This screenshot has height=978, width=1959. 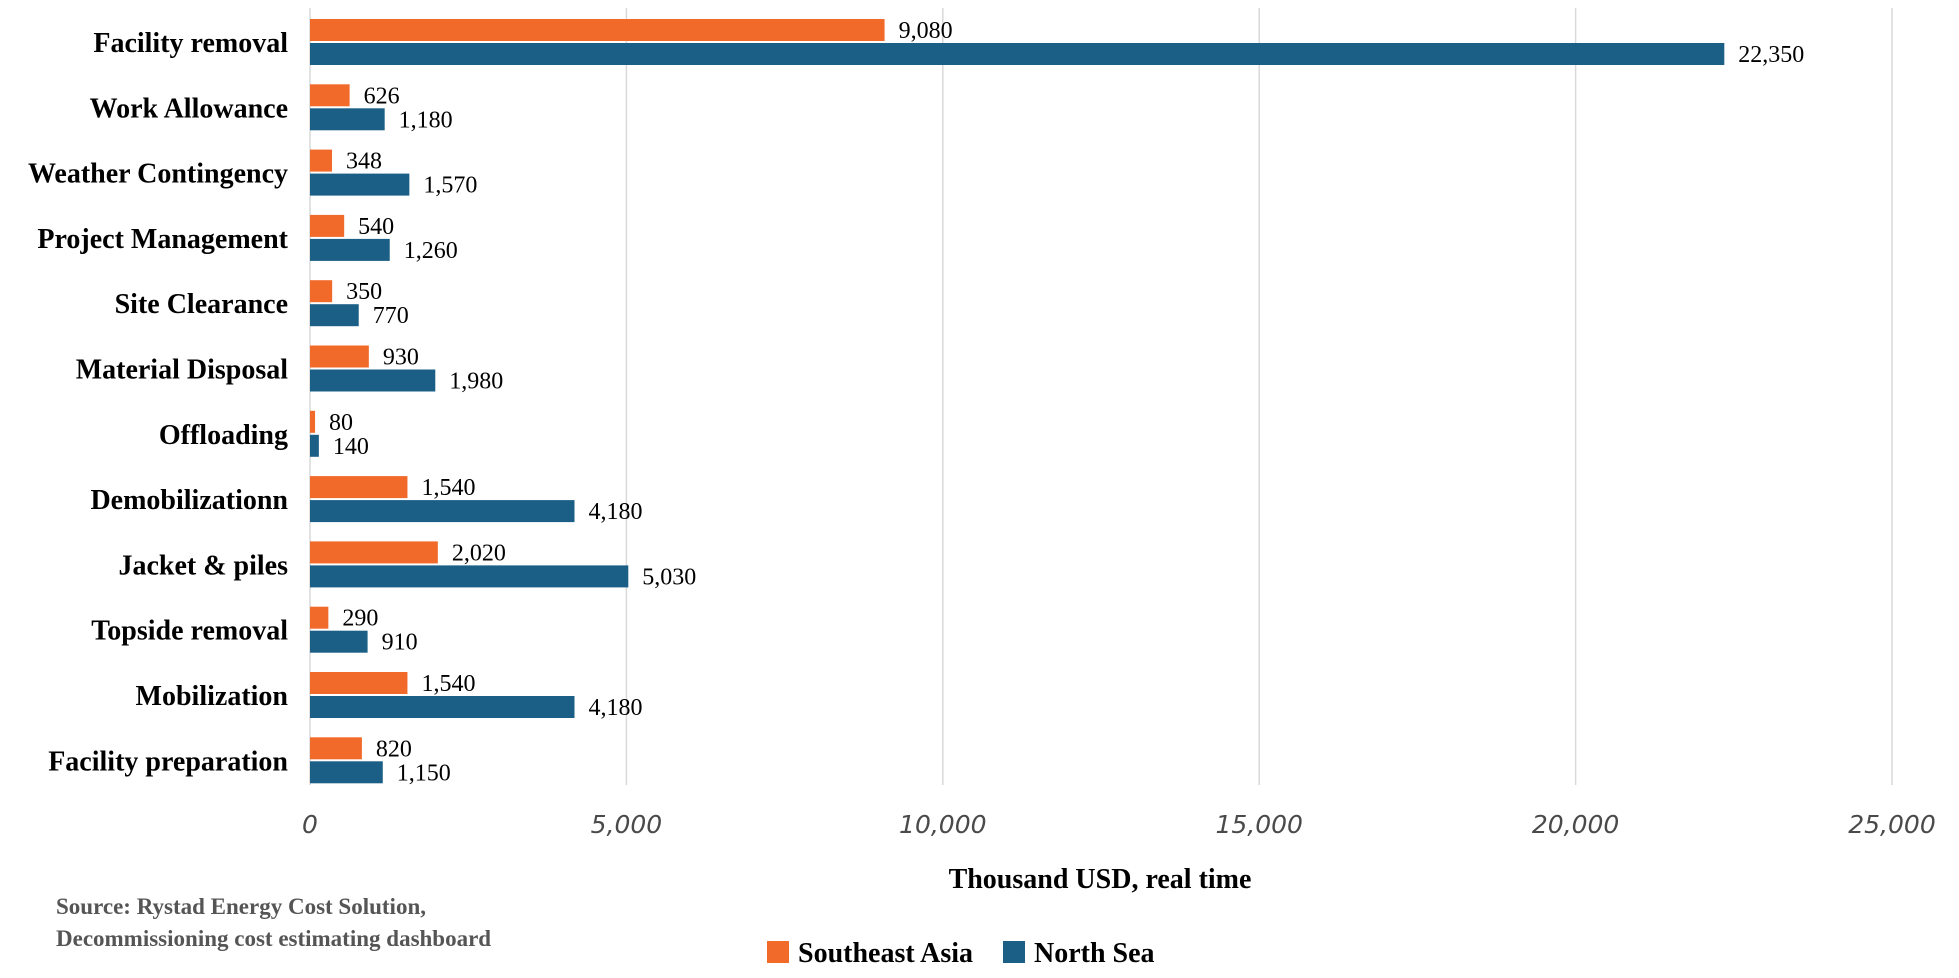 I want to click on bar-southeast-asia-facility-preparation, so click(x=336, y=748).